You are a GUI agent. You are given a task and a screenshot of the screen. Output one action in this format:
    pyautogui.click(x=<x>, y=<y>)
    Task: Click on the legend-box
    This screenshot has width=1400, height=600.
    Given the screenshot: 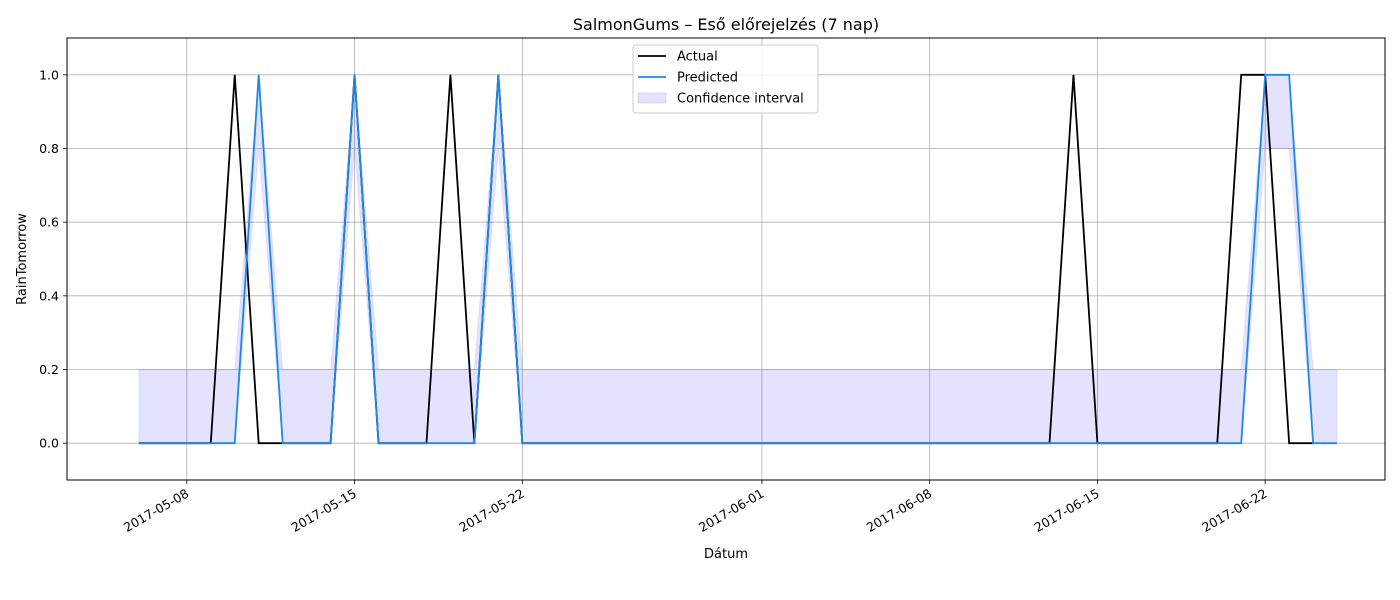 What is the action you would take?
    pyautogui.click(x=725, y=79)
    